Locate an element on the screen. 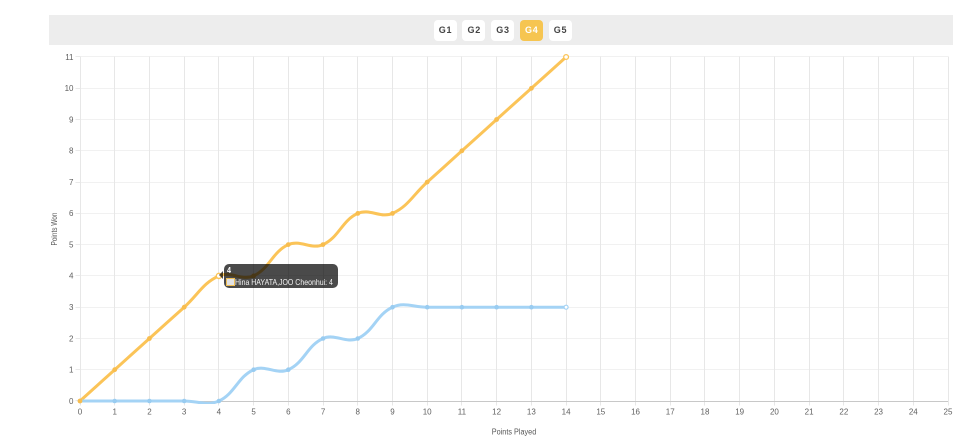  svg-text: 17 is located at coordinates (670, 412).